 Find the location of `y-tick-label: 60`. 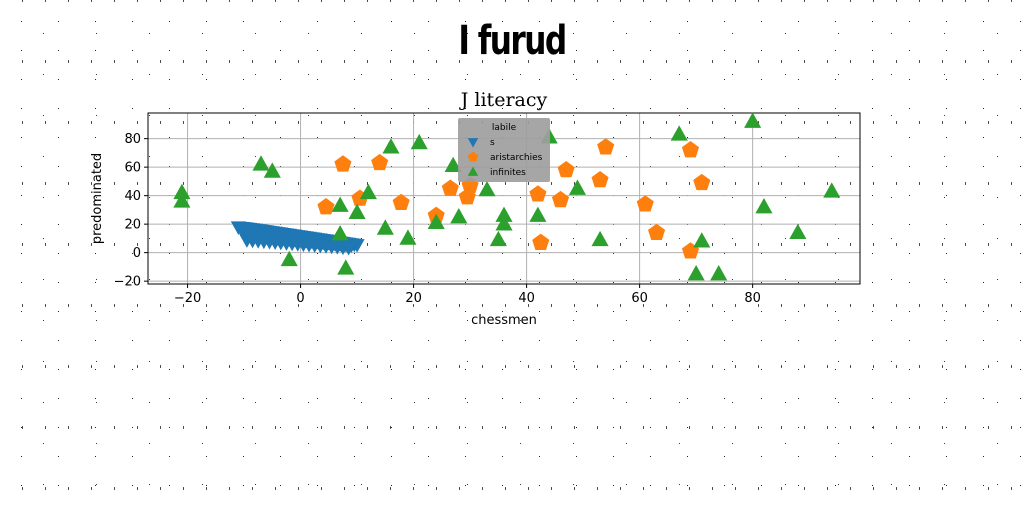

y-tick-label: 60 is located at coordinates (132, 168).